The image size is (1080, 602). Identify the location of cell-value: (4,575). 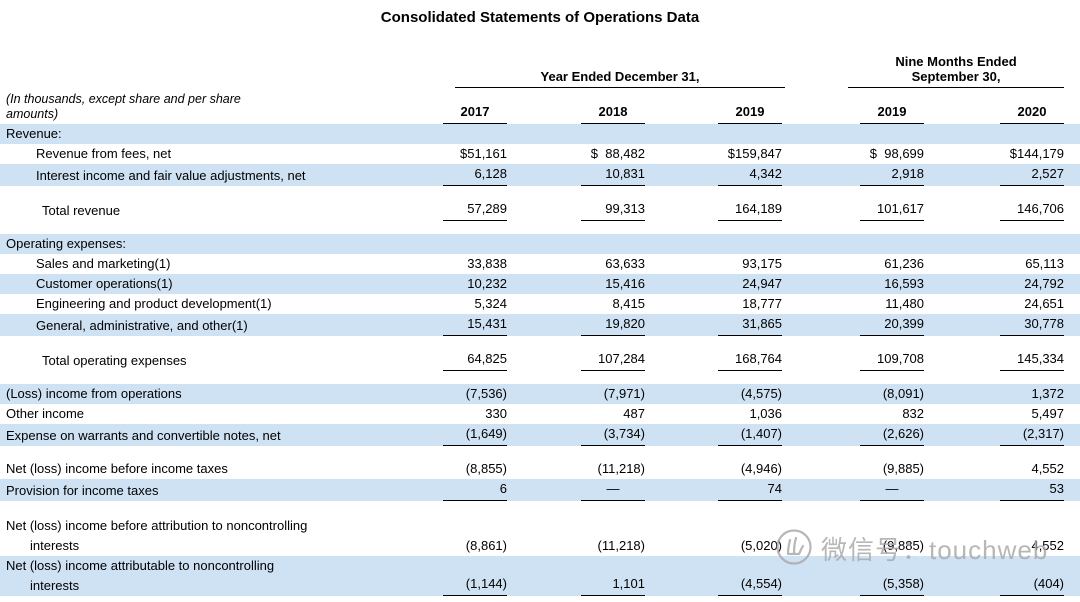
(717, 394).